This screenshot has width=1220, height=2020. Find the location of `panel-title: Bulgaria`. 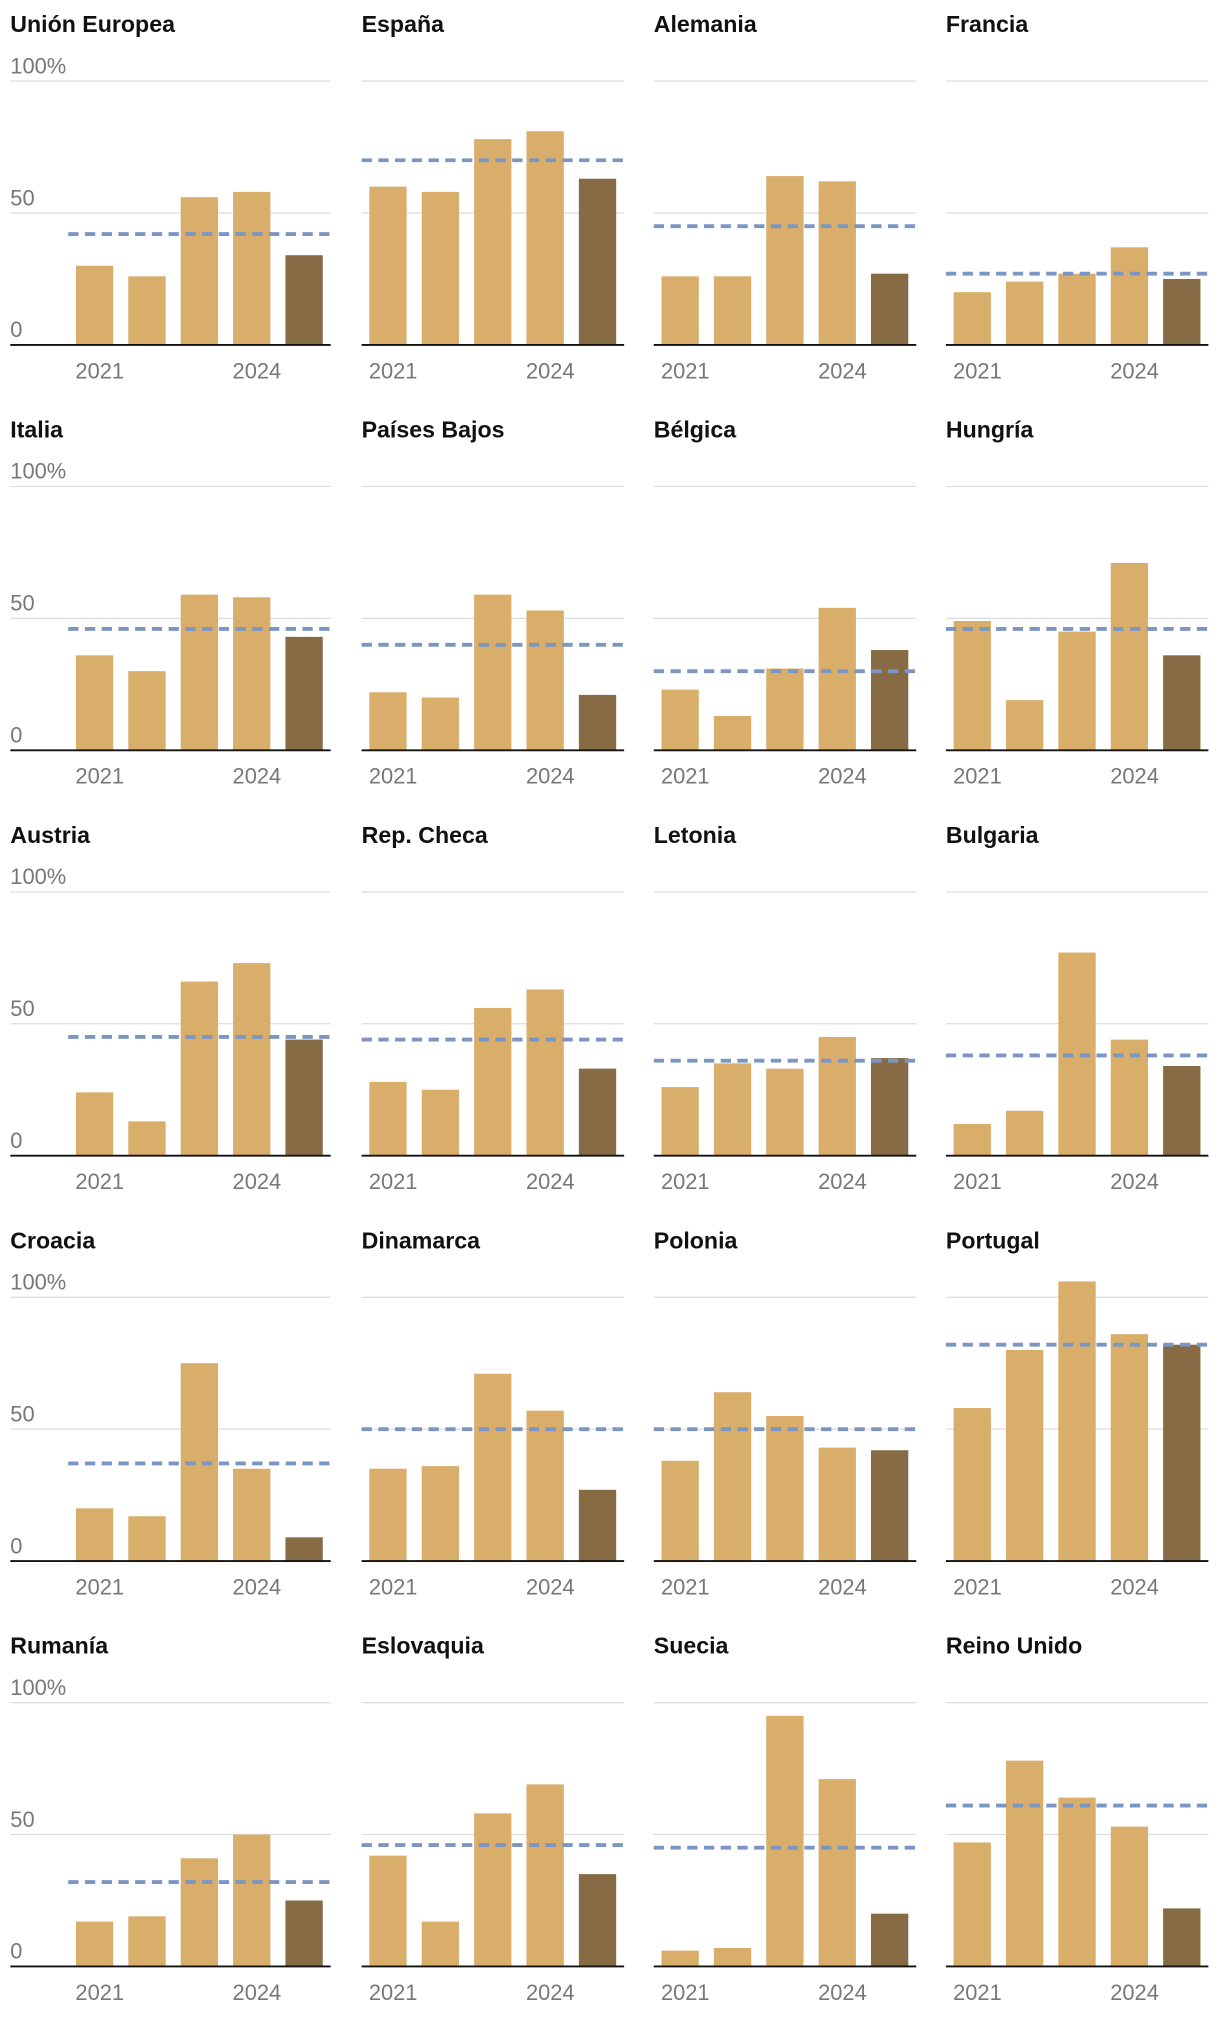

panel-title: Bulgaria is located at coordinates (993, 835).